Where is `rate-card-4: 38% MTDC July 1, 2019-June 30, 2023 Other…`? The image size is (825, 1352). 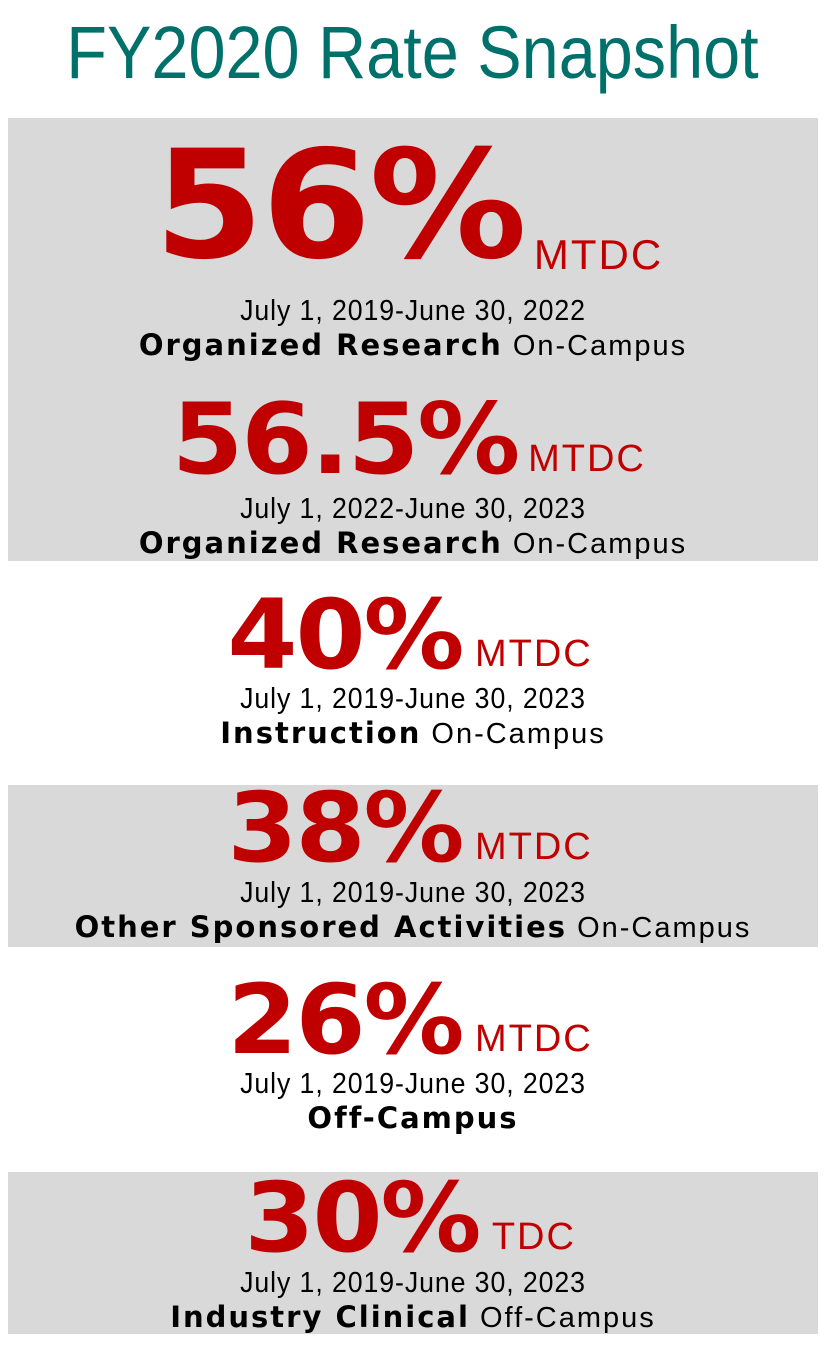 rate-card-4: 38% MTDC July 1, 2019-June 30, 2023 Other… is located at coordinates (413, 862).